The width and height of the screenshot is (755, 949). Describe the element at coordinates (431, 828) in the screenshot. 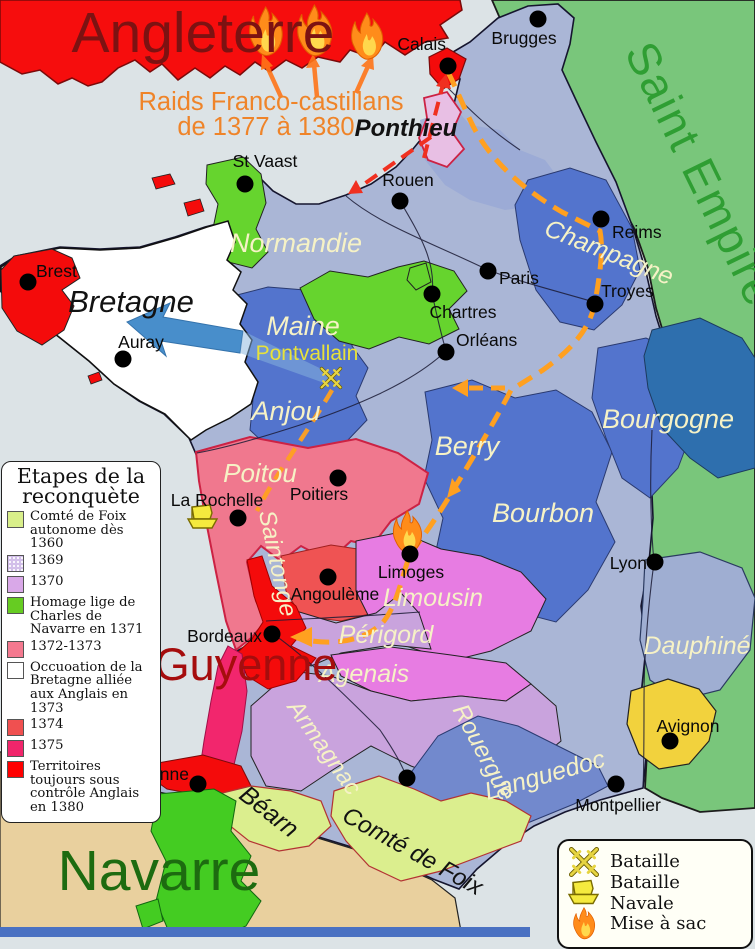

I see `region-foix-yellowgreen` at that location.